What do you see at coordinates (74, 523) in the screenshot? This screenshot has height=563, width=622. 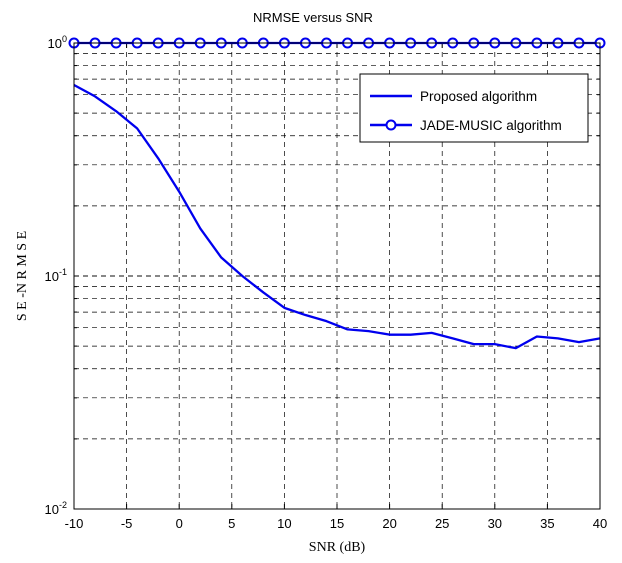 I see `x-tick-label: -10` at bounding box center [74, 523].